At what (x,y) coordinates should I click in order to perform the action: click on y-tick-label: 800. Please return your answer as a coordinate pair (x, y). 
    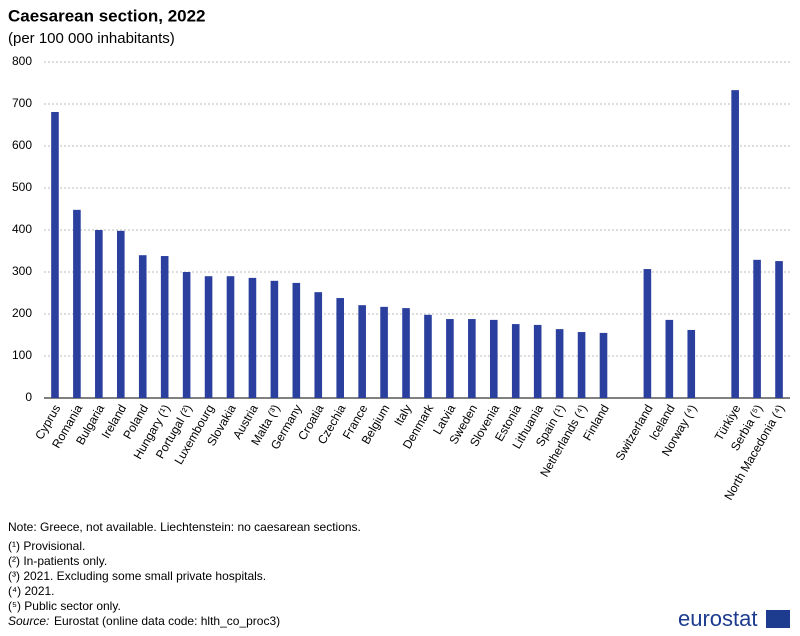
    Looking at the image, I should click on (22, 61).